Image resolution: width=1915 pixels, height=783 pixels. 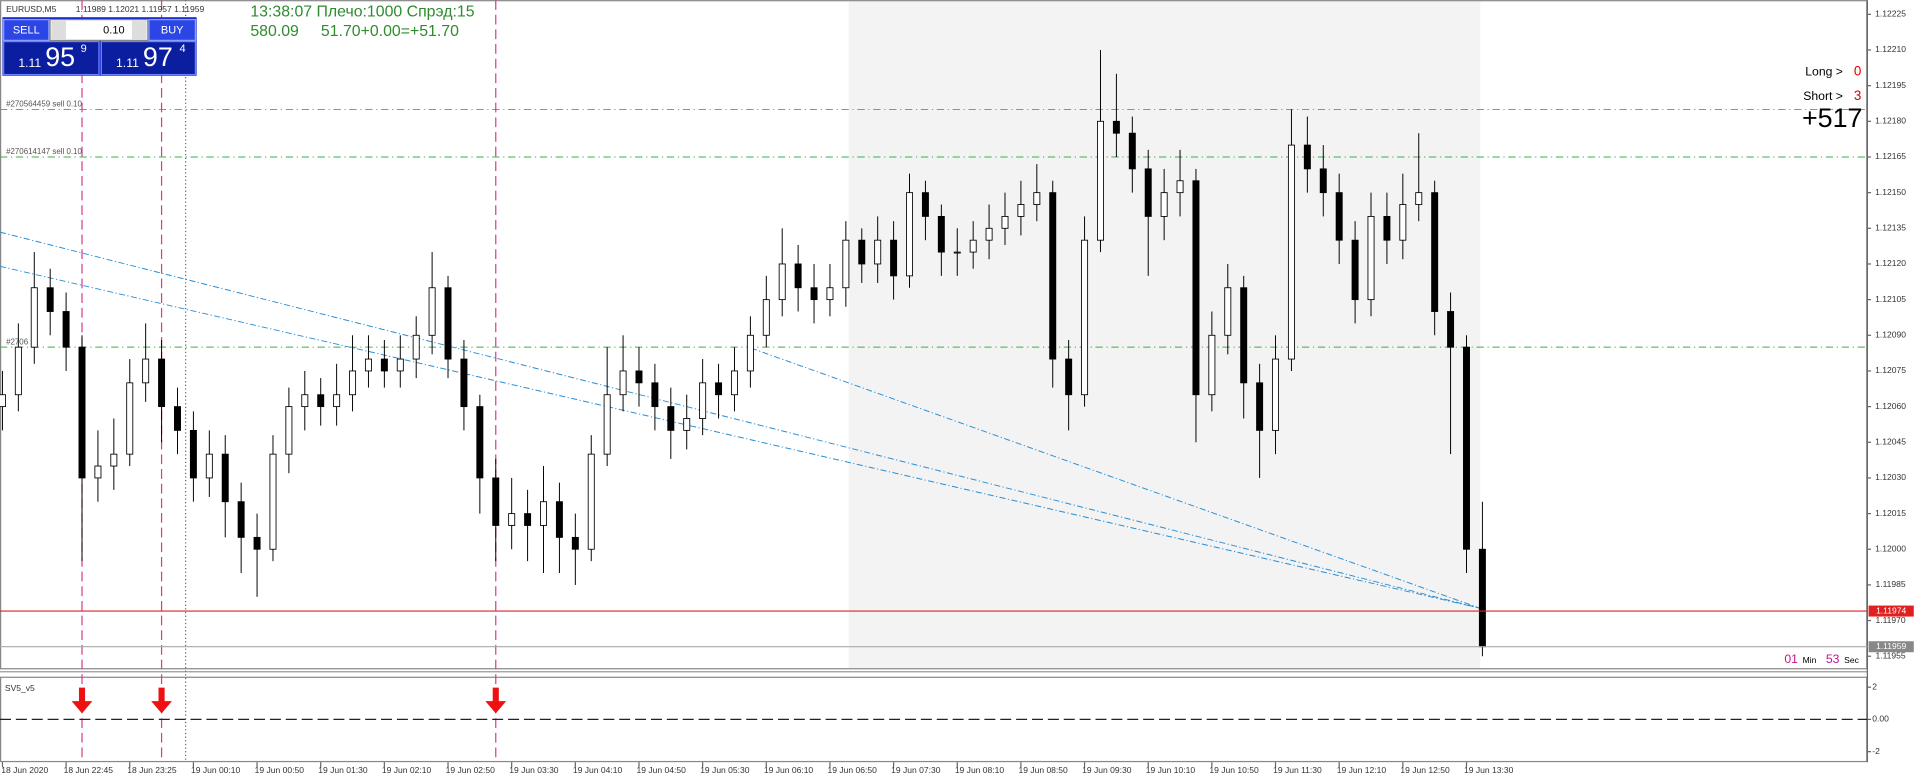 I want to click on buy-button, so click(x=172, y=30).